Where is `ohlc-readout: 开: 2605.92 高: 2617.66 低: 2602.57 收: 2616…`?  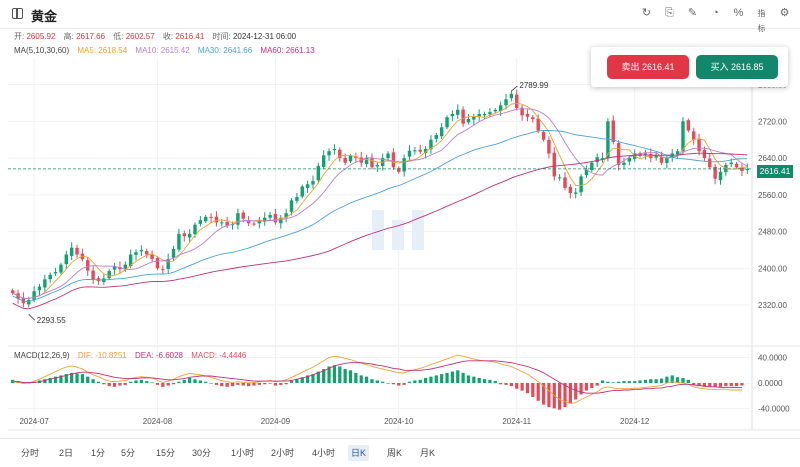
ohlc-readout: 开: 2605.92 高: 2617.66 低: 2602.57 收: 2616… is located at coordinates (158, 36).